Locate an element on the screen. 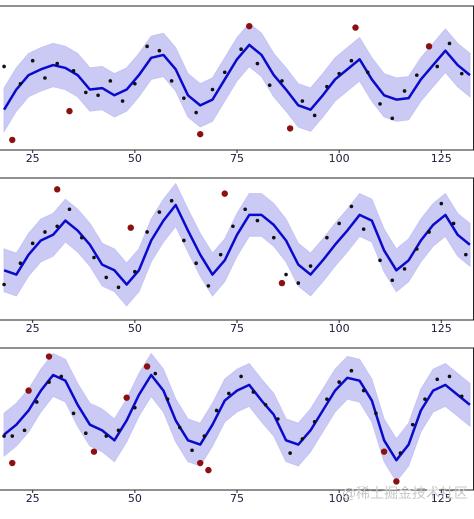  x-tick-label: 100 is located at coordinates (339, 158).